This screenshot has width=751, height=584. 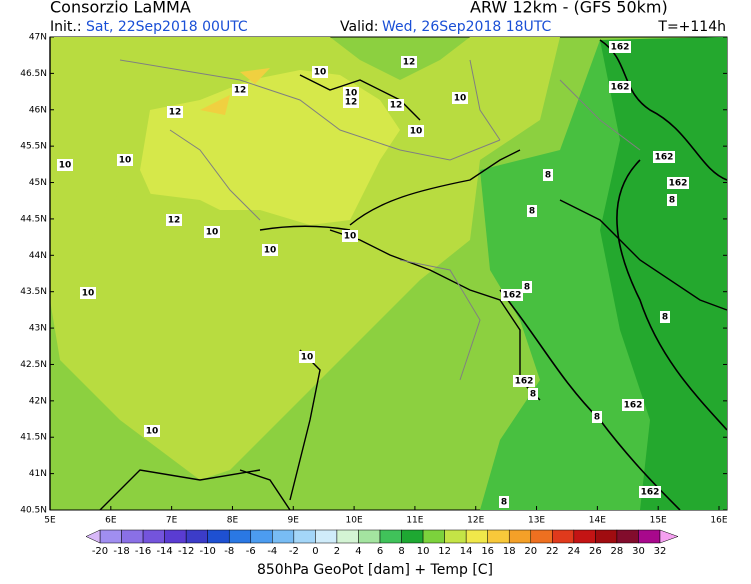 What do you see at coordinates (354, 521) in the screenshot?
I see `lon-label: 10E` at bounding box center [354, 521].